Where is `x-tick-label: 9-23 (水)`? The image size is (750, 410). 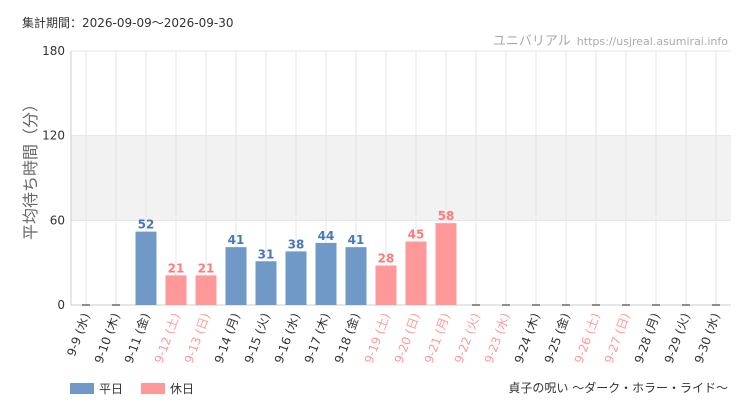 x-tick-label: 9-23 (水) is located at coordinates (497, 338).